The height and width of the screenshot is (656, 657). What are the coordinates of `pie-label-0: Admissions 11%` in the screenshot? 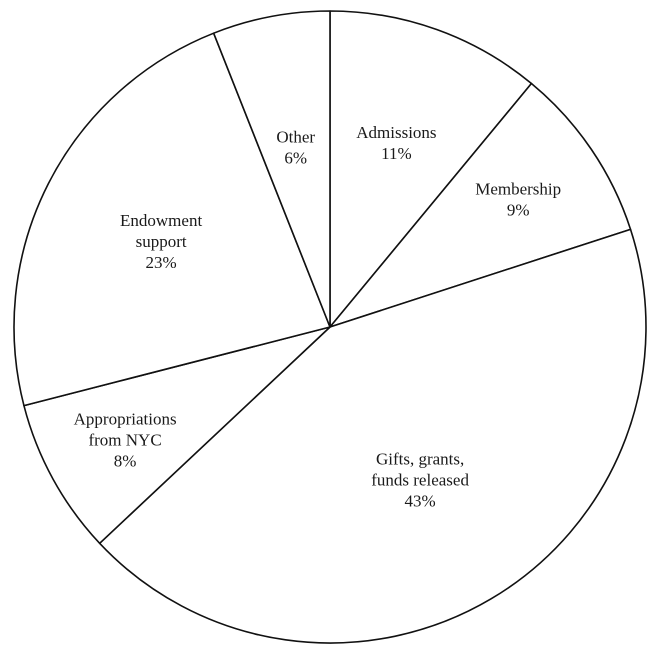 It's located at (396, 143).